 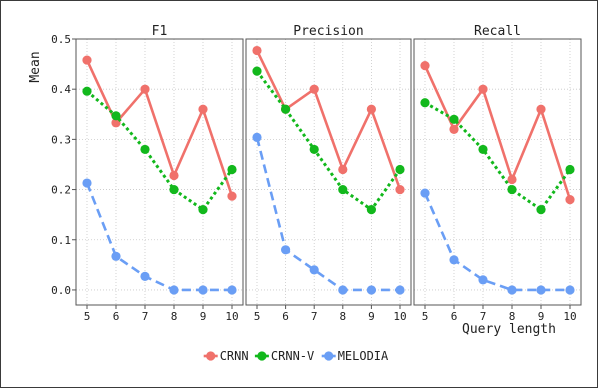 What do you see at coordinates (497, 31) in the screenshot?
I see `panel-title: Recall` at bounding box center [497, 31].